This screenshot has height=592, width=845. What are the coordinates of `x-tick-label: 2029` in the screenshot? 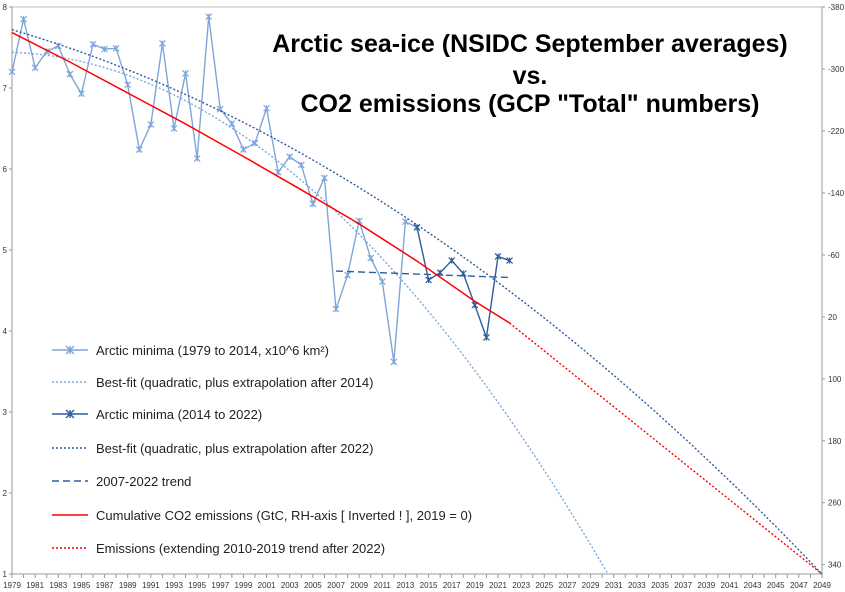 It's located at (591, 585).